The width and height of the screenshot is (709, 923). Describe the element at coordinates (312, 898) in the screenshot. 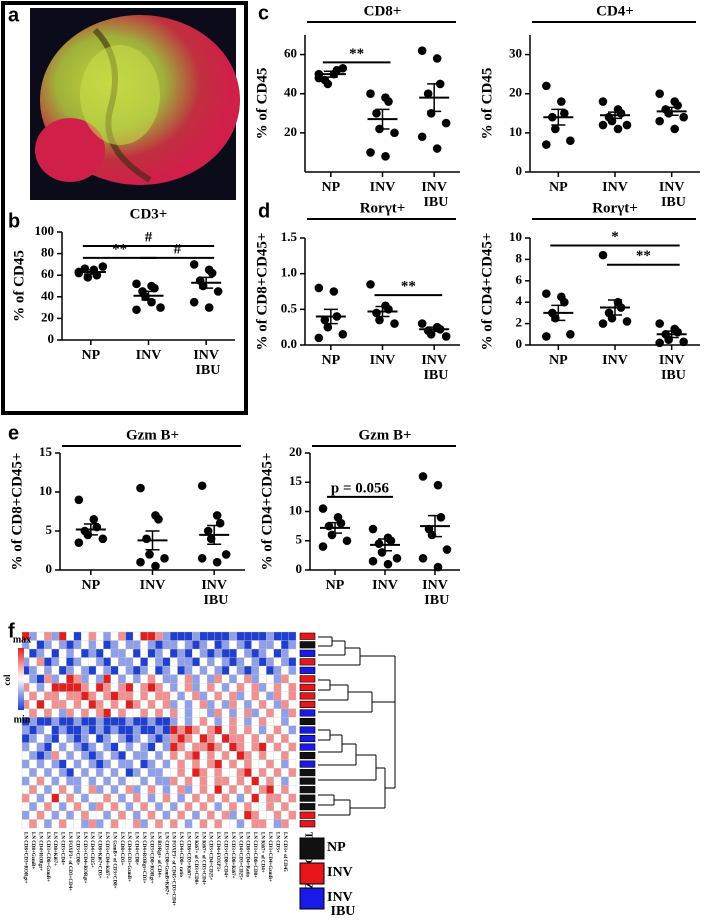

I see `legend-swatch` at that location.